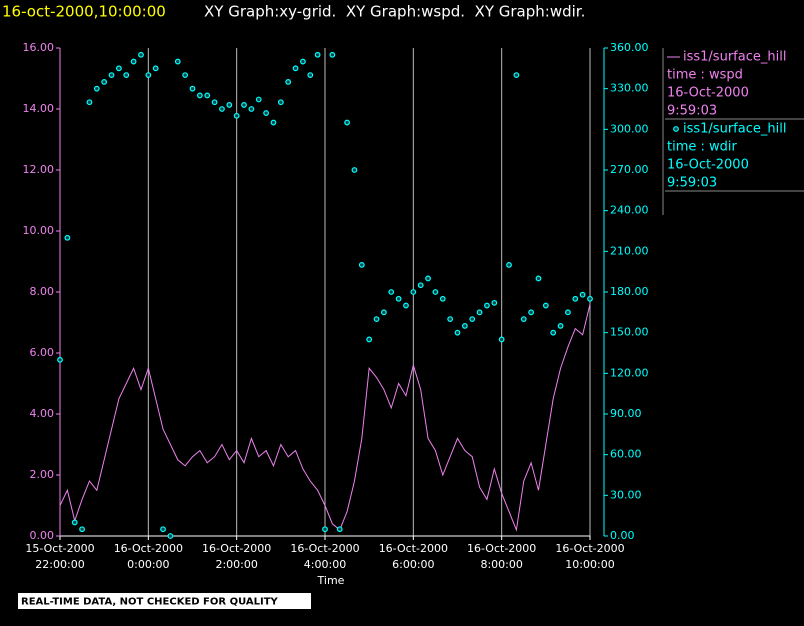 The height and width of the screenshot is (626, 804). What do you see at coordinates (629, 332) in the screenshot?
I see `y2-tick-label: 150.00` at bounding box center [629, 332].